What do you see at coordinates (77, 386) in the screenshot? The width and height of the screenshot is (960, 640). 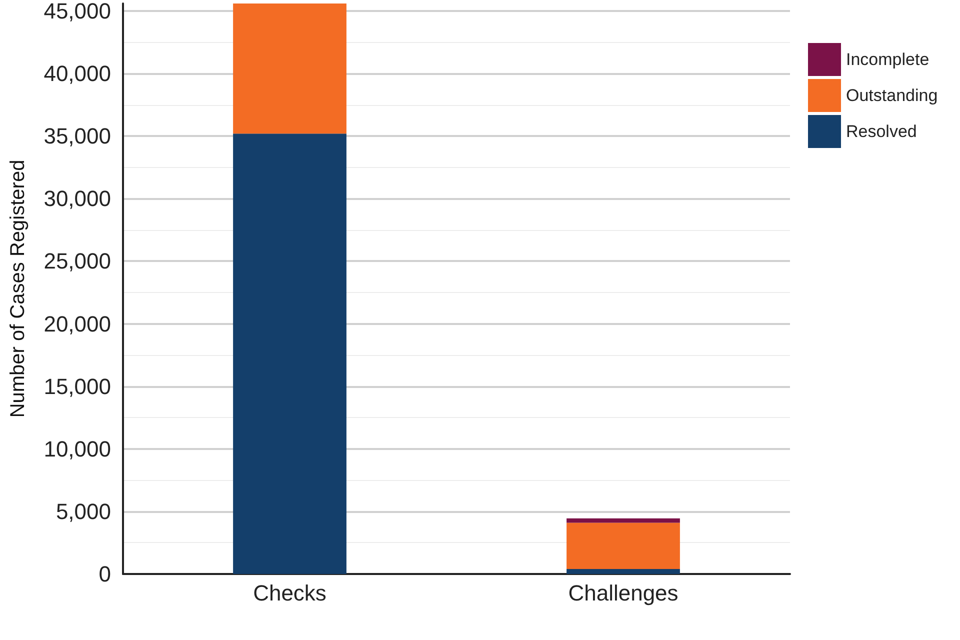 I see `y-tick-label: 15,000` at bounding box center [77, 386].